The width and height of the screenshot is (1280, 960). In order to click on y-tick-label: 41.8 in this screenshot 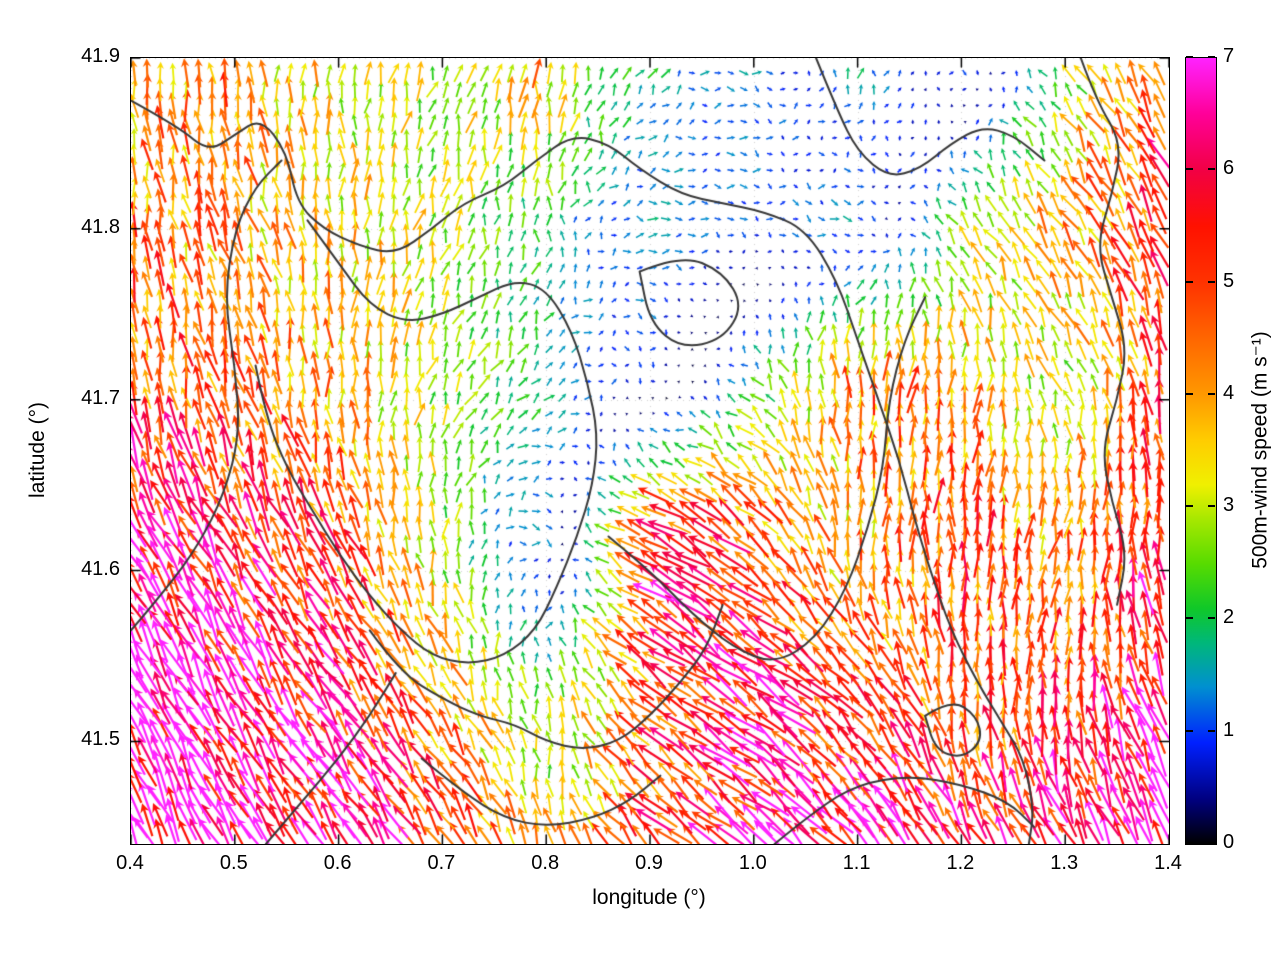, I will do `click(100, 226)`.